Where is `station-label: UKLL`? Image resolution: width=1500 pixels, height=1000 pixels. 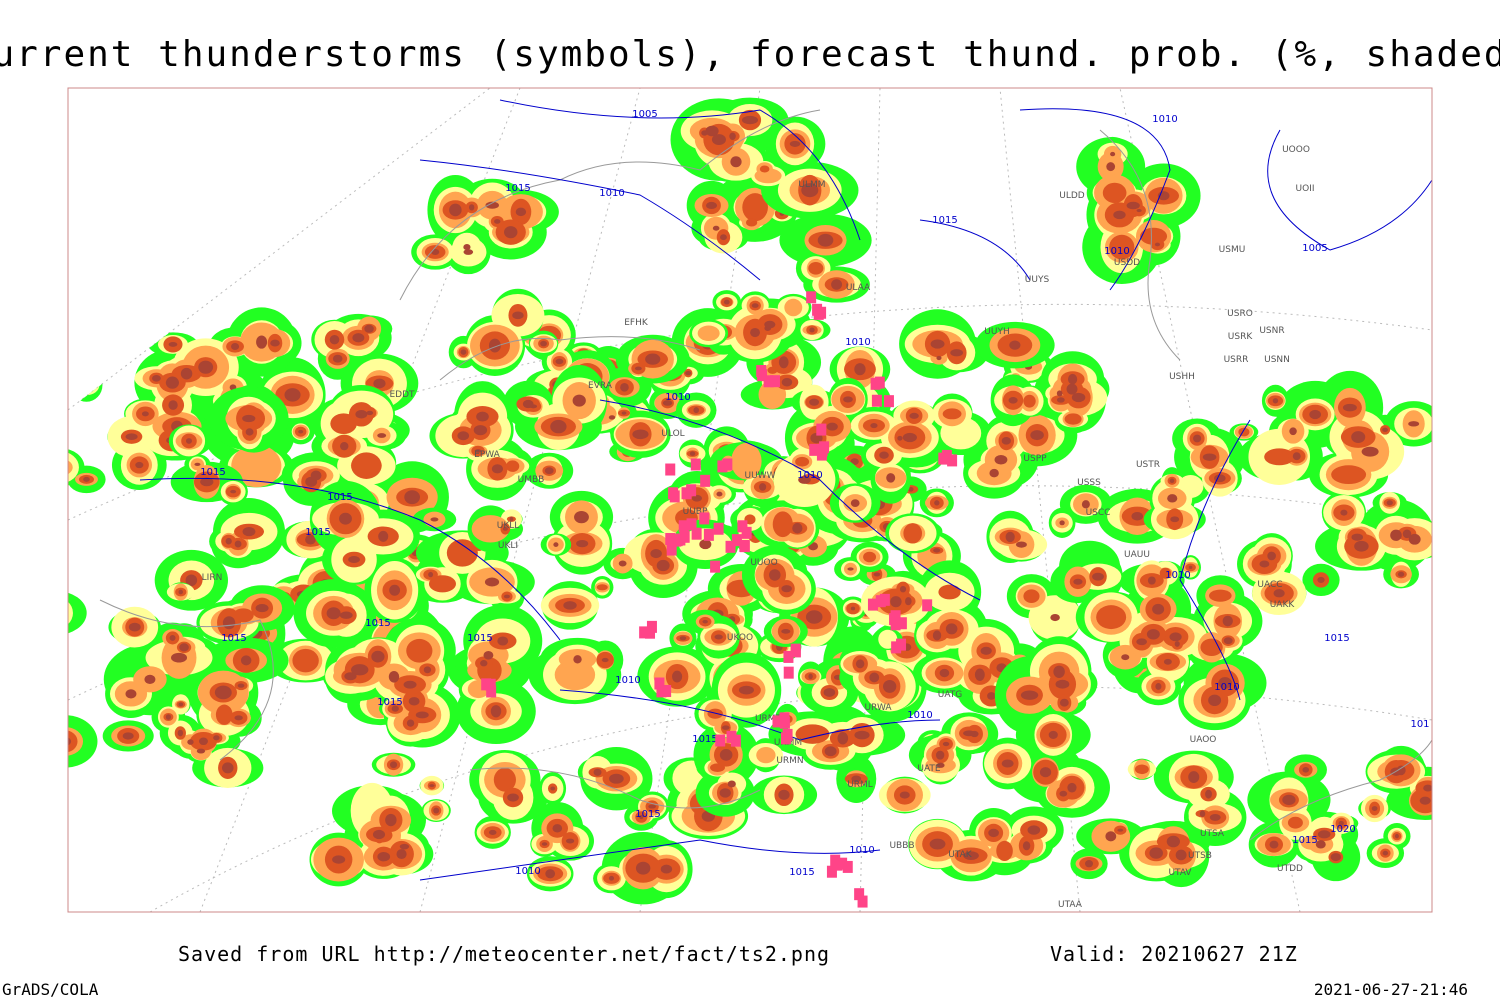 station-label: UKLL is located at coordinates (508, 526).